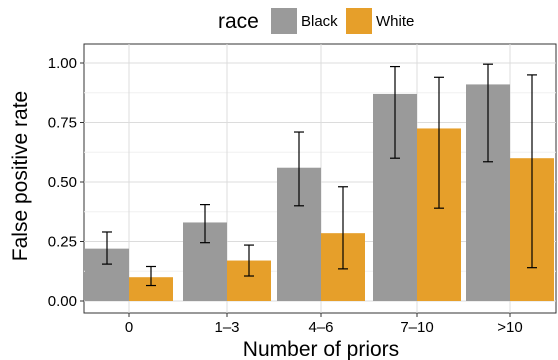 This screenshot has width=558, height=360. I want to click on y-axis-title: False positive rate, so click(20, 176).